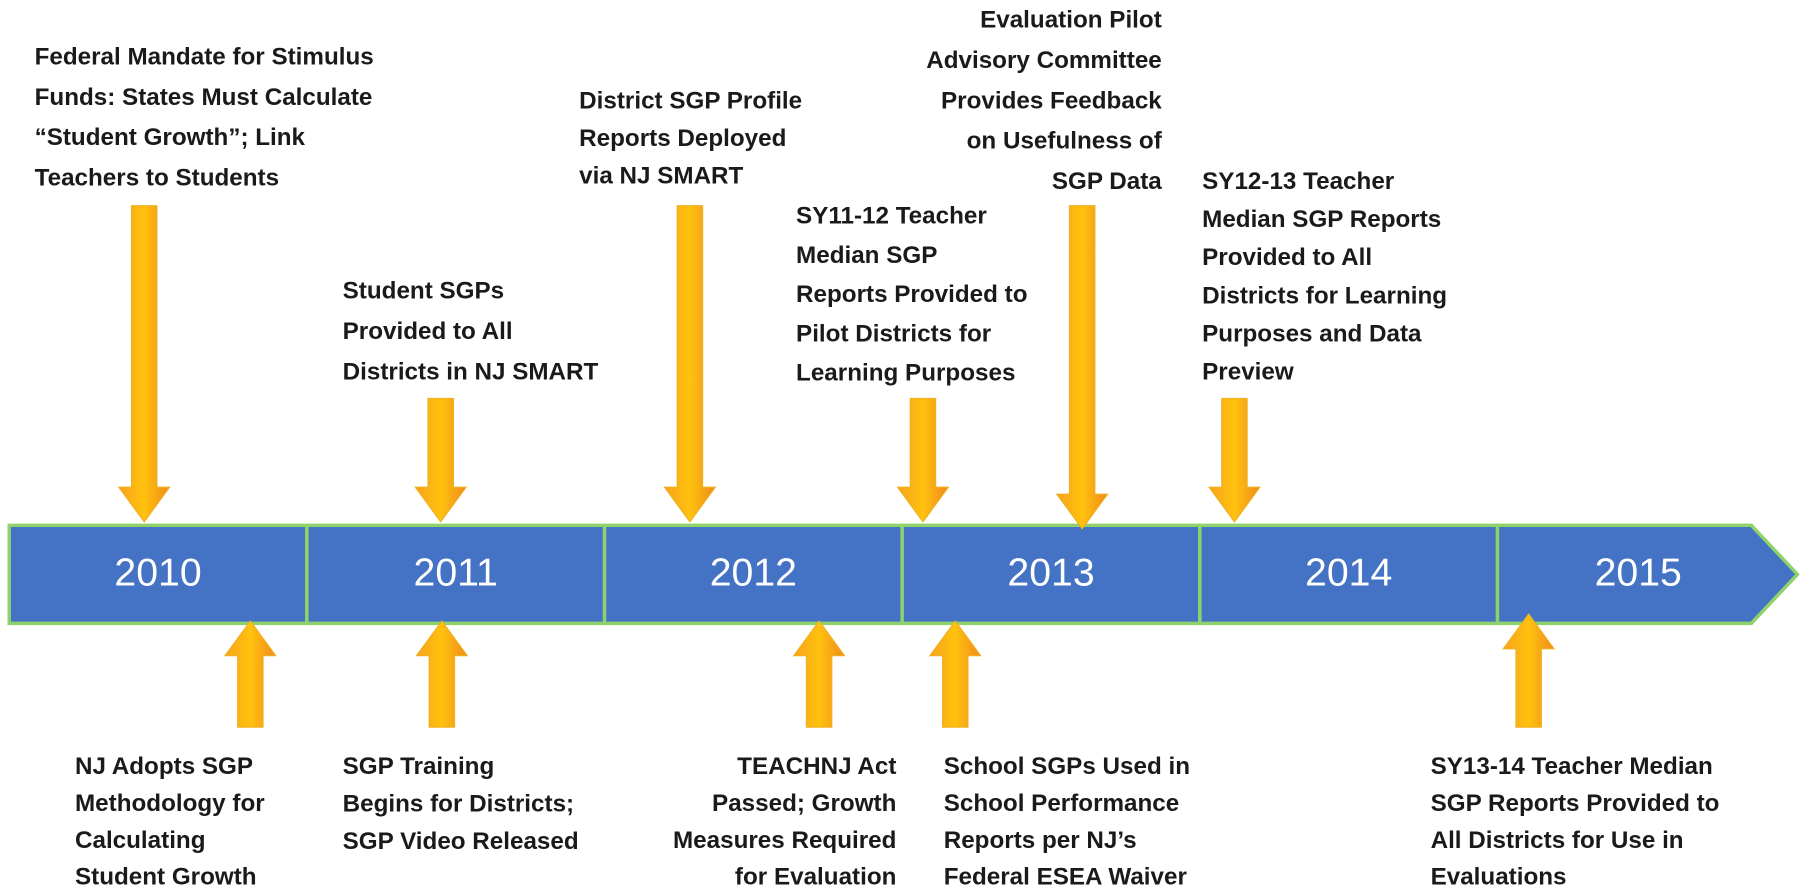  I want to click on event-text: SGP Reports Provided to, so click(1575, 803).